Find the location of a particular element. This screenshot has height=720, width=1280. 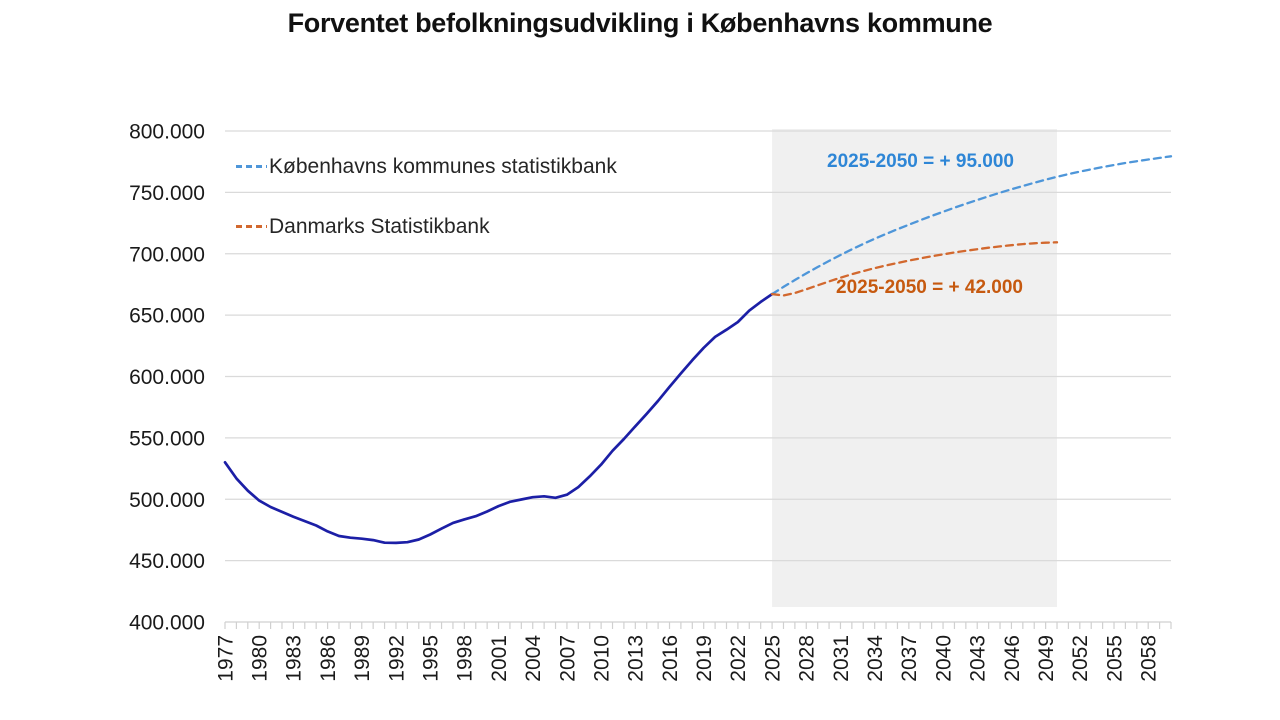

svg-text: 1992 is located at coordinates (396, 658).